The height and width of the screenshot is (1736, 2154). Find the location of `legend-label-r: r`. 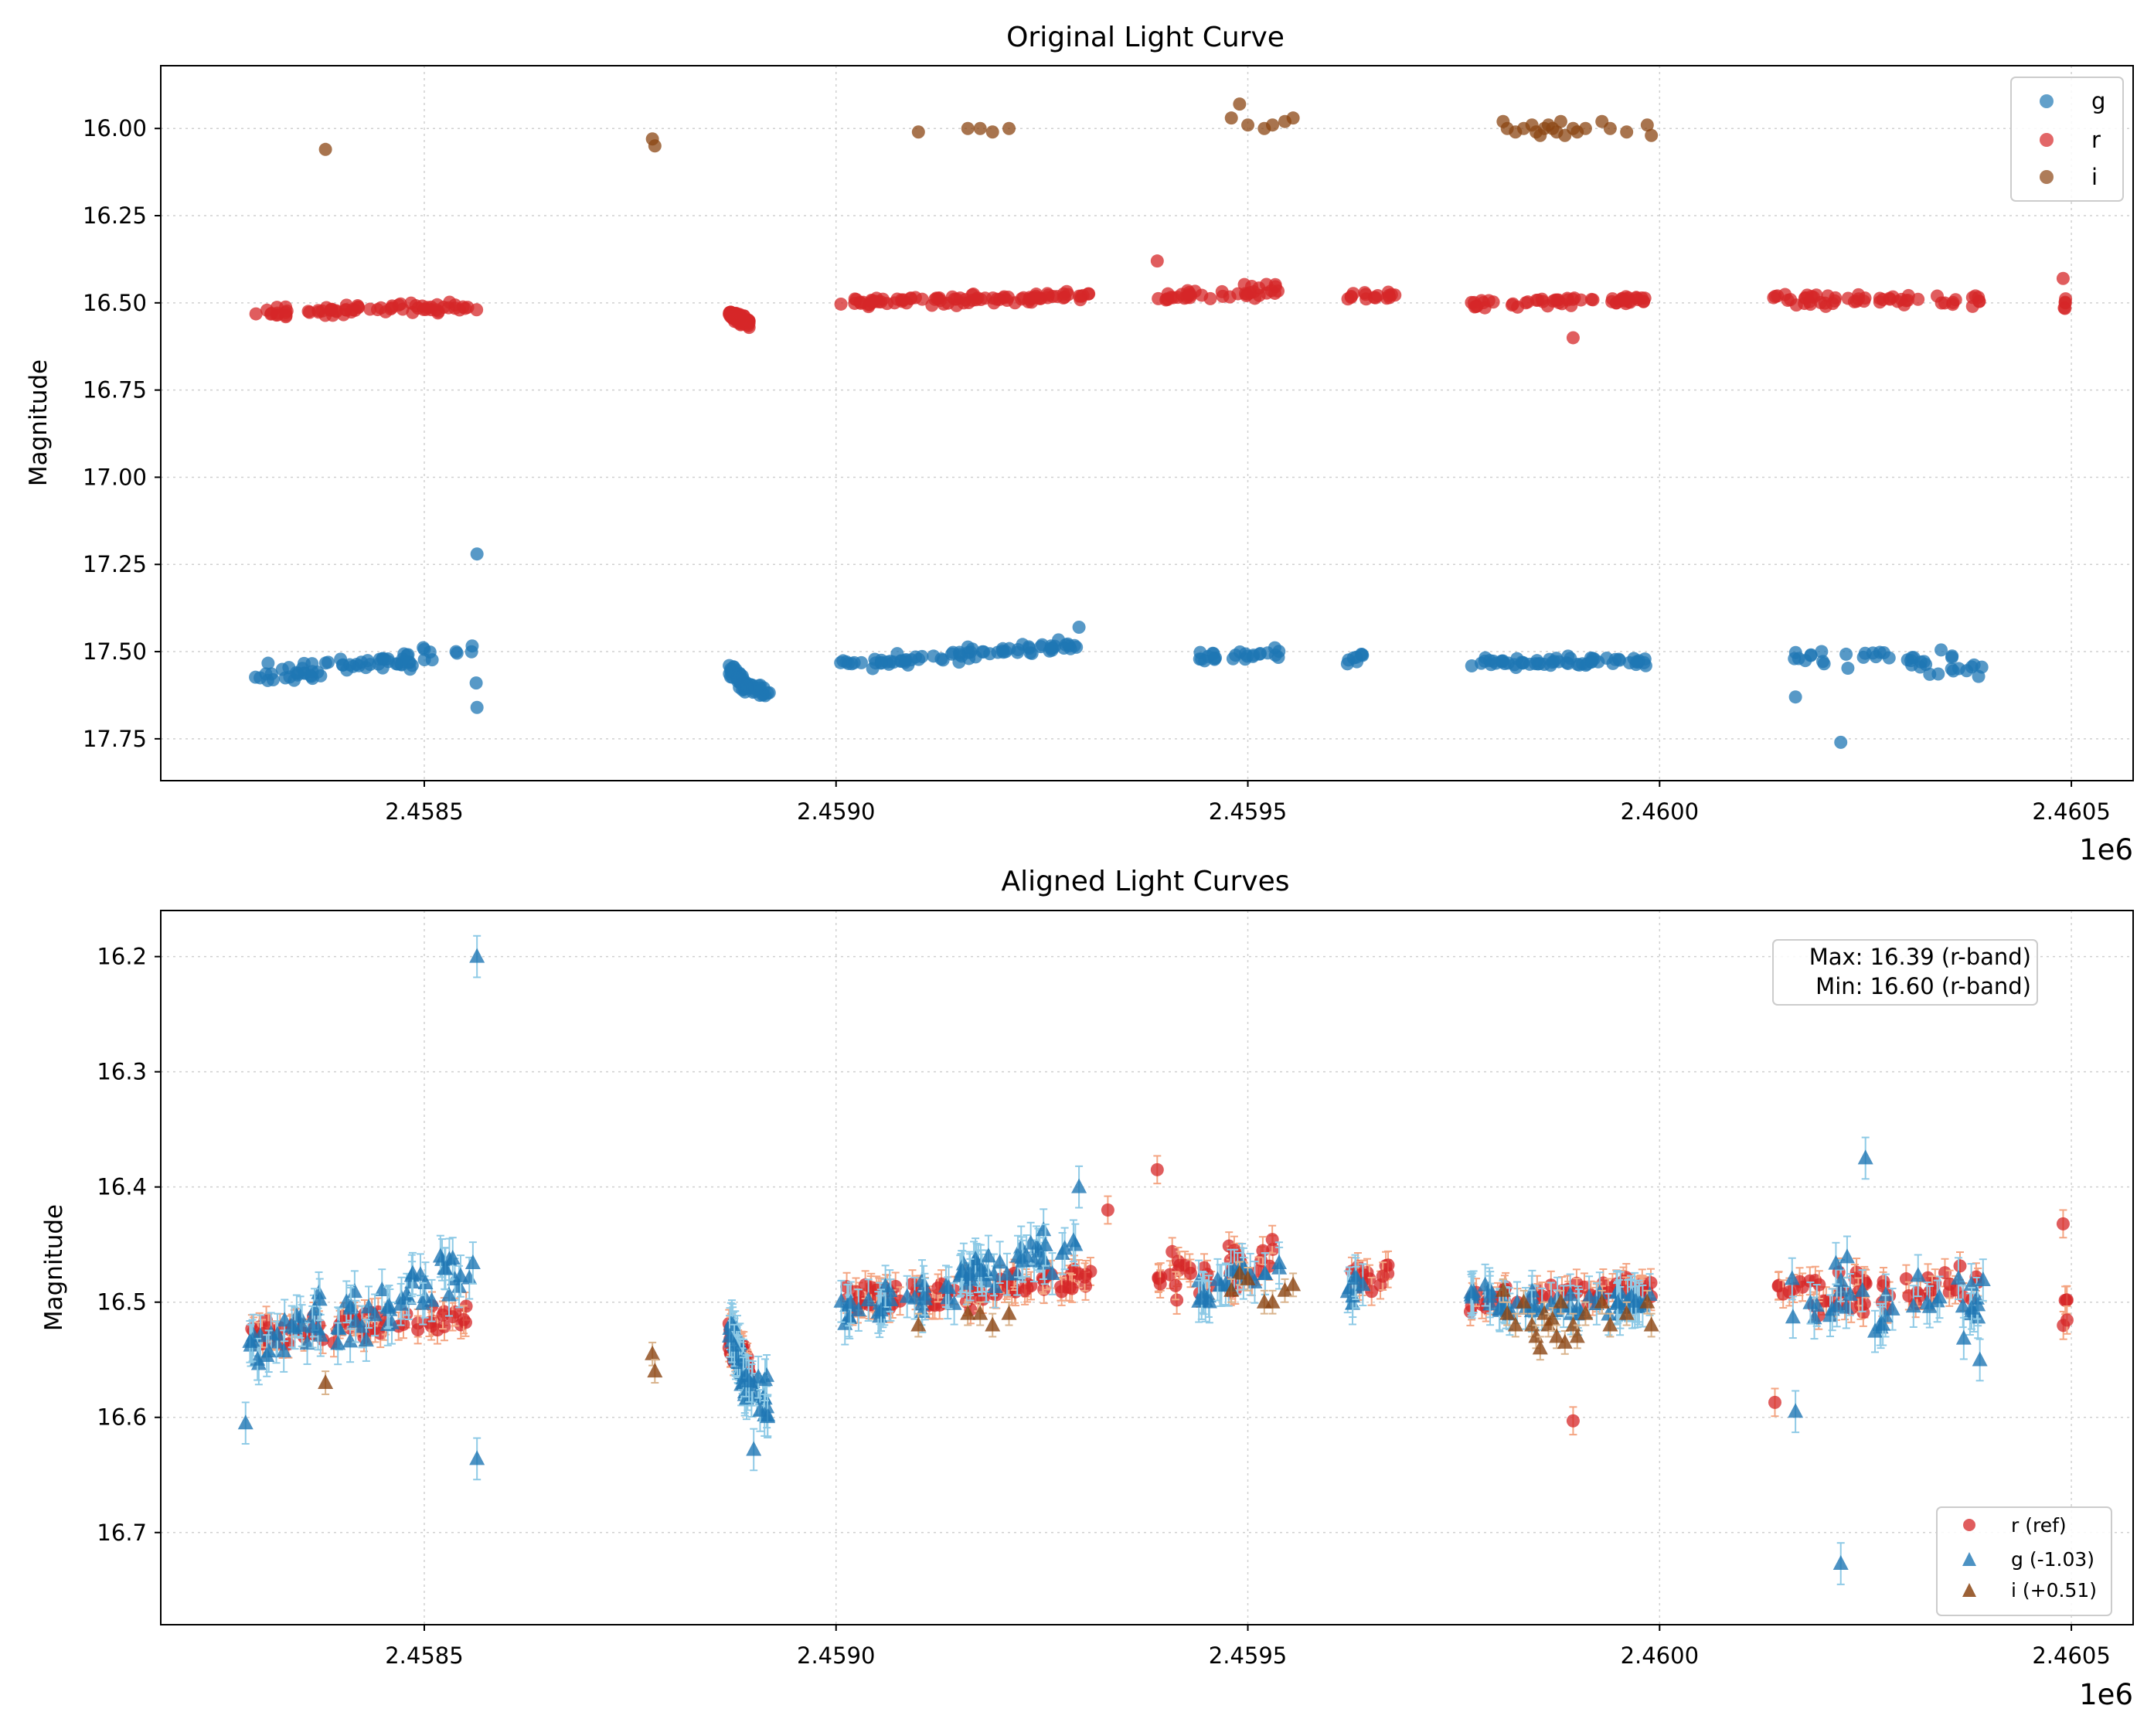

legend-label-r: r is located at coordinates (2096, 140).